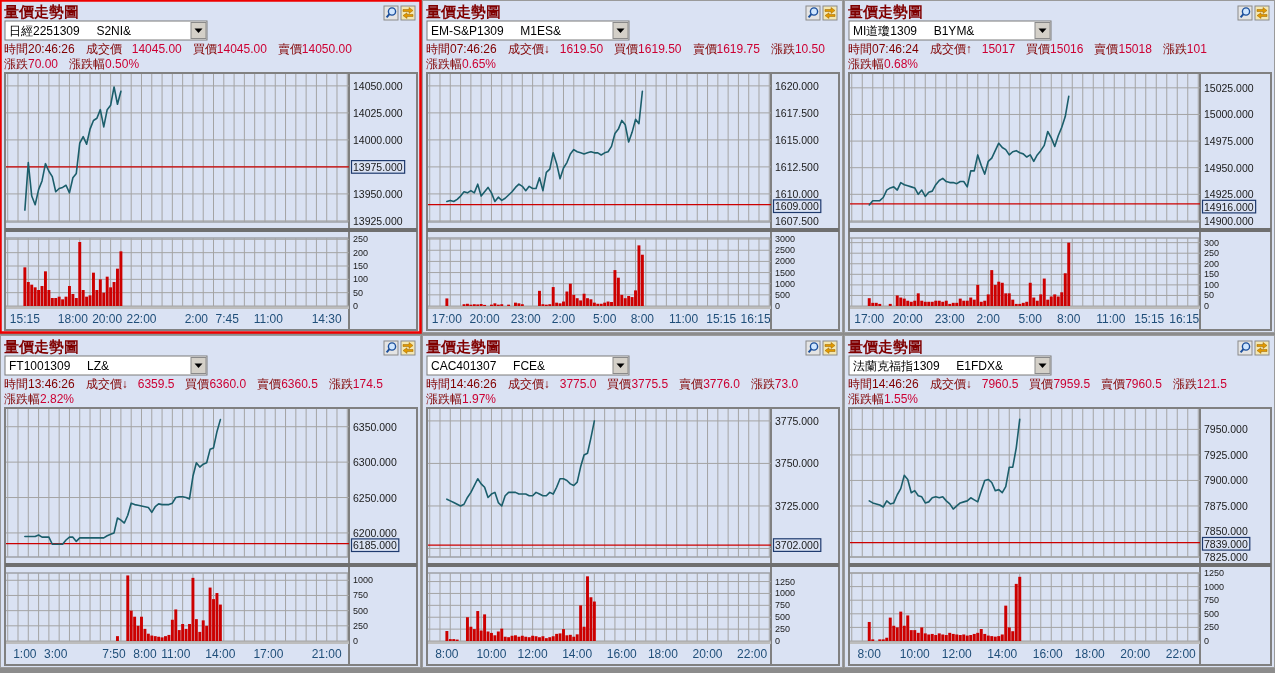 This screenshot has width=1275, height=673. Describe the element at coordinates (797, 112) in the screenshot. I see `y-tick-label: 1617.500` at that location.